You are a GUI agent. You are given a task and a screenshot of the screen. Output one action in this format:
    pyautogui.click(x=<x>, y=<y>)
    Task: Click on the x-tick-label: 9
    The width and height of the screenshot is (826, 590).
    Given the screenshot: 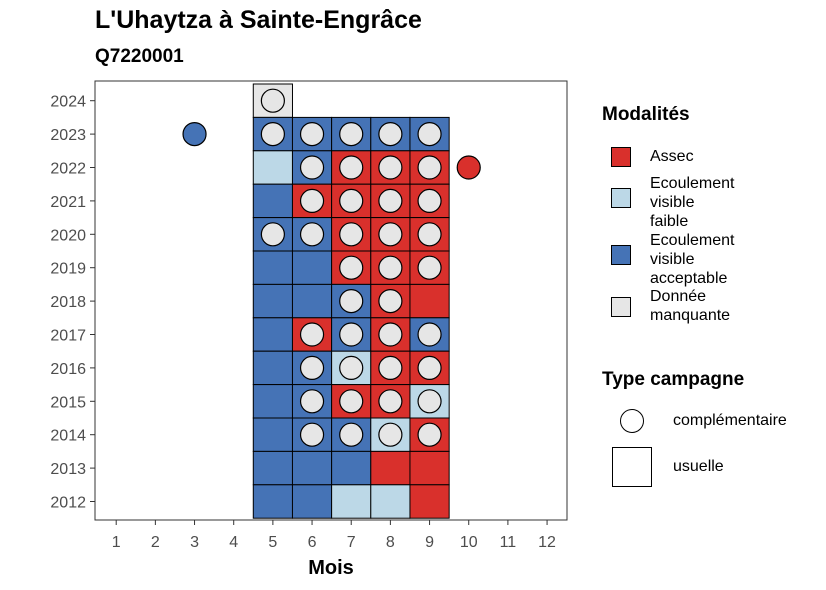 What is the action you would take?
    pyautogui.click(x=429, y=542)
    